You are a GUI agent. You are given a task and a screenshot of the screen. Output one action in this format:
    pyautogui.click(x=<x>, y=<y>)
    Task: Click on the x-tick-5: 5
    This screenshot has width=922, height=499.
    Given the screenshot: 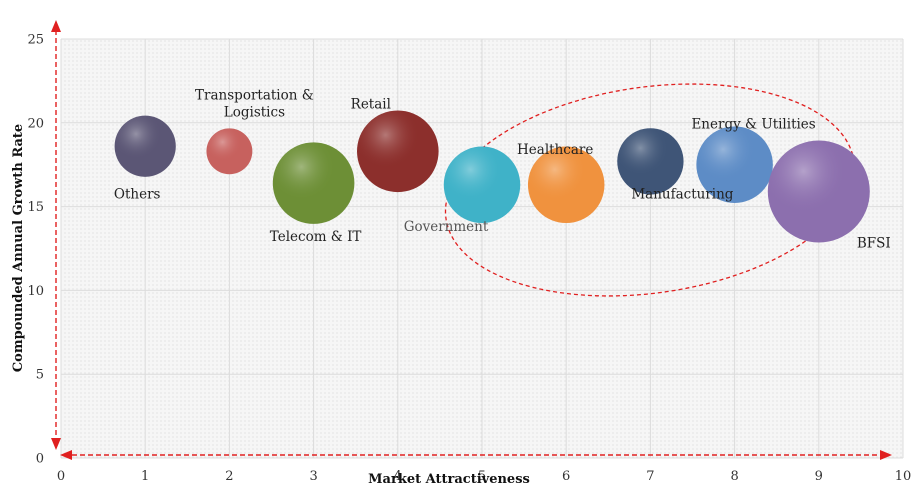 What is the action you would take?
    pyautogui.click(x=482, y=476)
    